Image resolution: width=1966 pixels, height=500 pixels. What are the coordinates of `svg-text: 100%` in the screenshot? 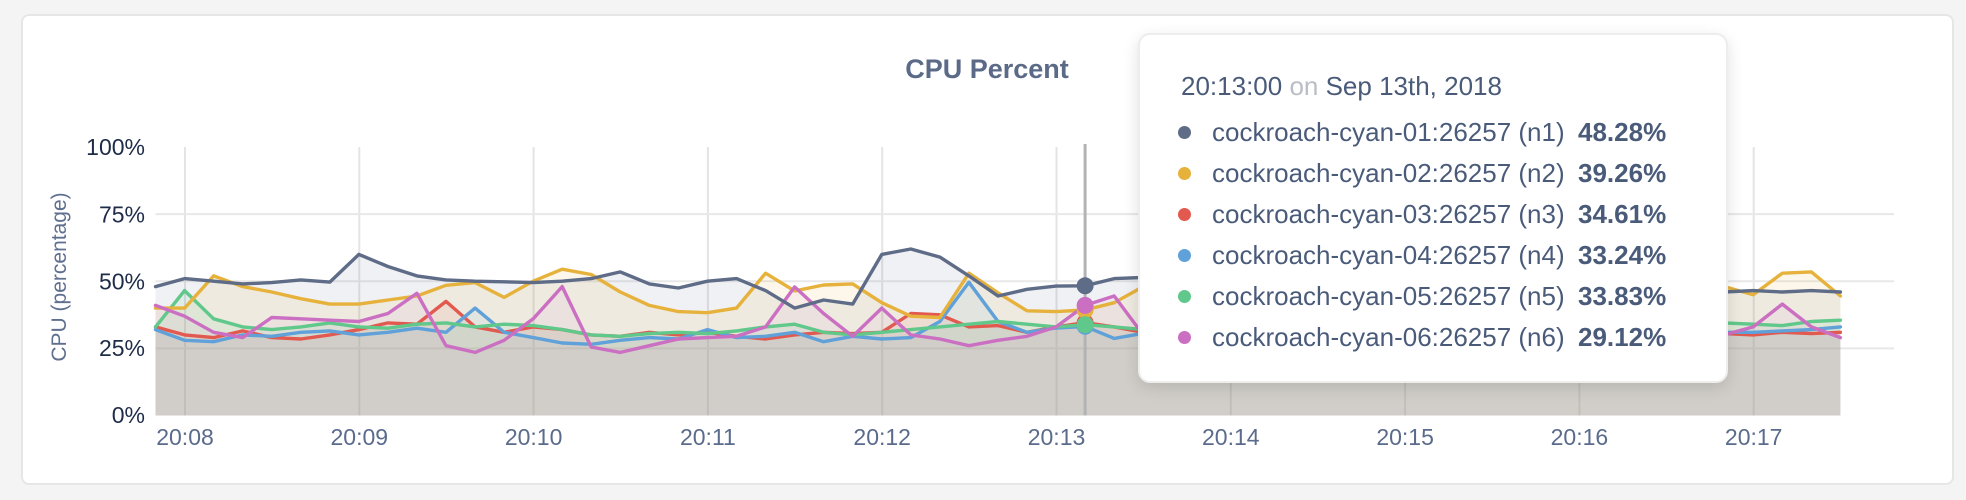 It's located at (115, 147).